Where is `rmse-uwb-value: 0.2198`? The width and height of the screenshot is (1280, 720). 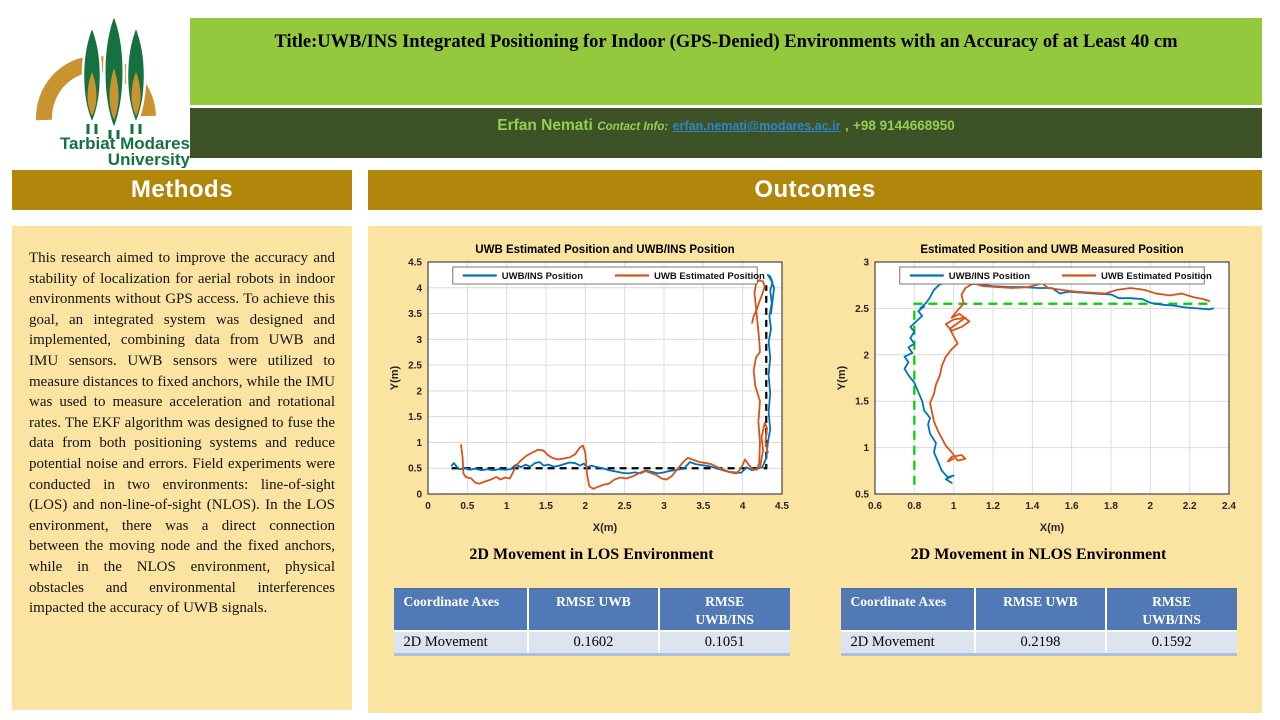
rmse-uwb-value: 0.2198 is located at coordinates (1040, 642).